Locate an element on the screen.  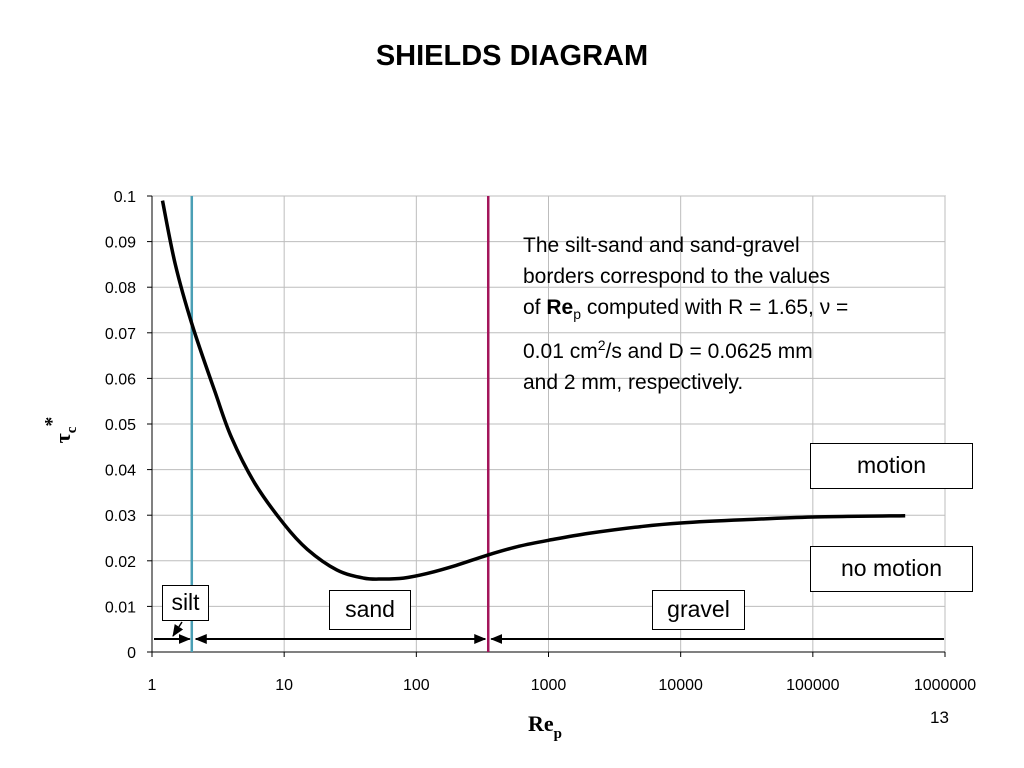
silt-label: silt is located at coordinates (185, 603).